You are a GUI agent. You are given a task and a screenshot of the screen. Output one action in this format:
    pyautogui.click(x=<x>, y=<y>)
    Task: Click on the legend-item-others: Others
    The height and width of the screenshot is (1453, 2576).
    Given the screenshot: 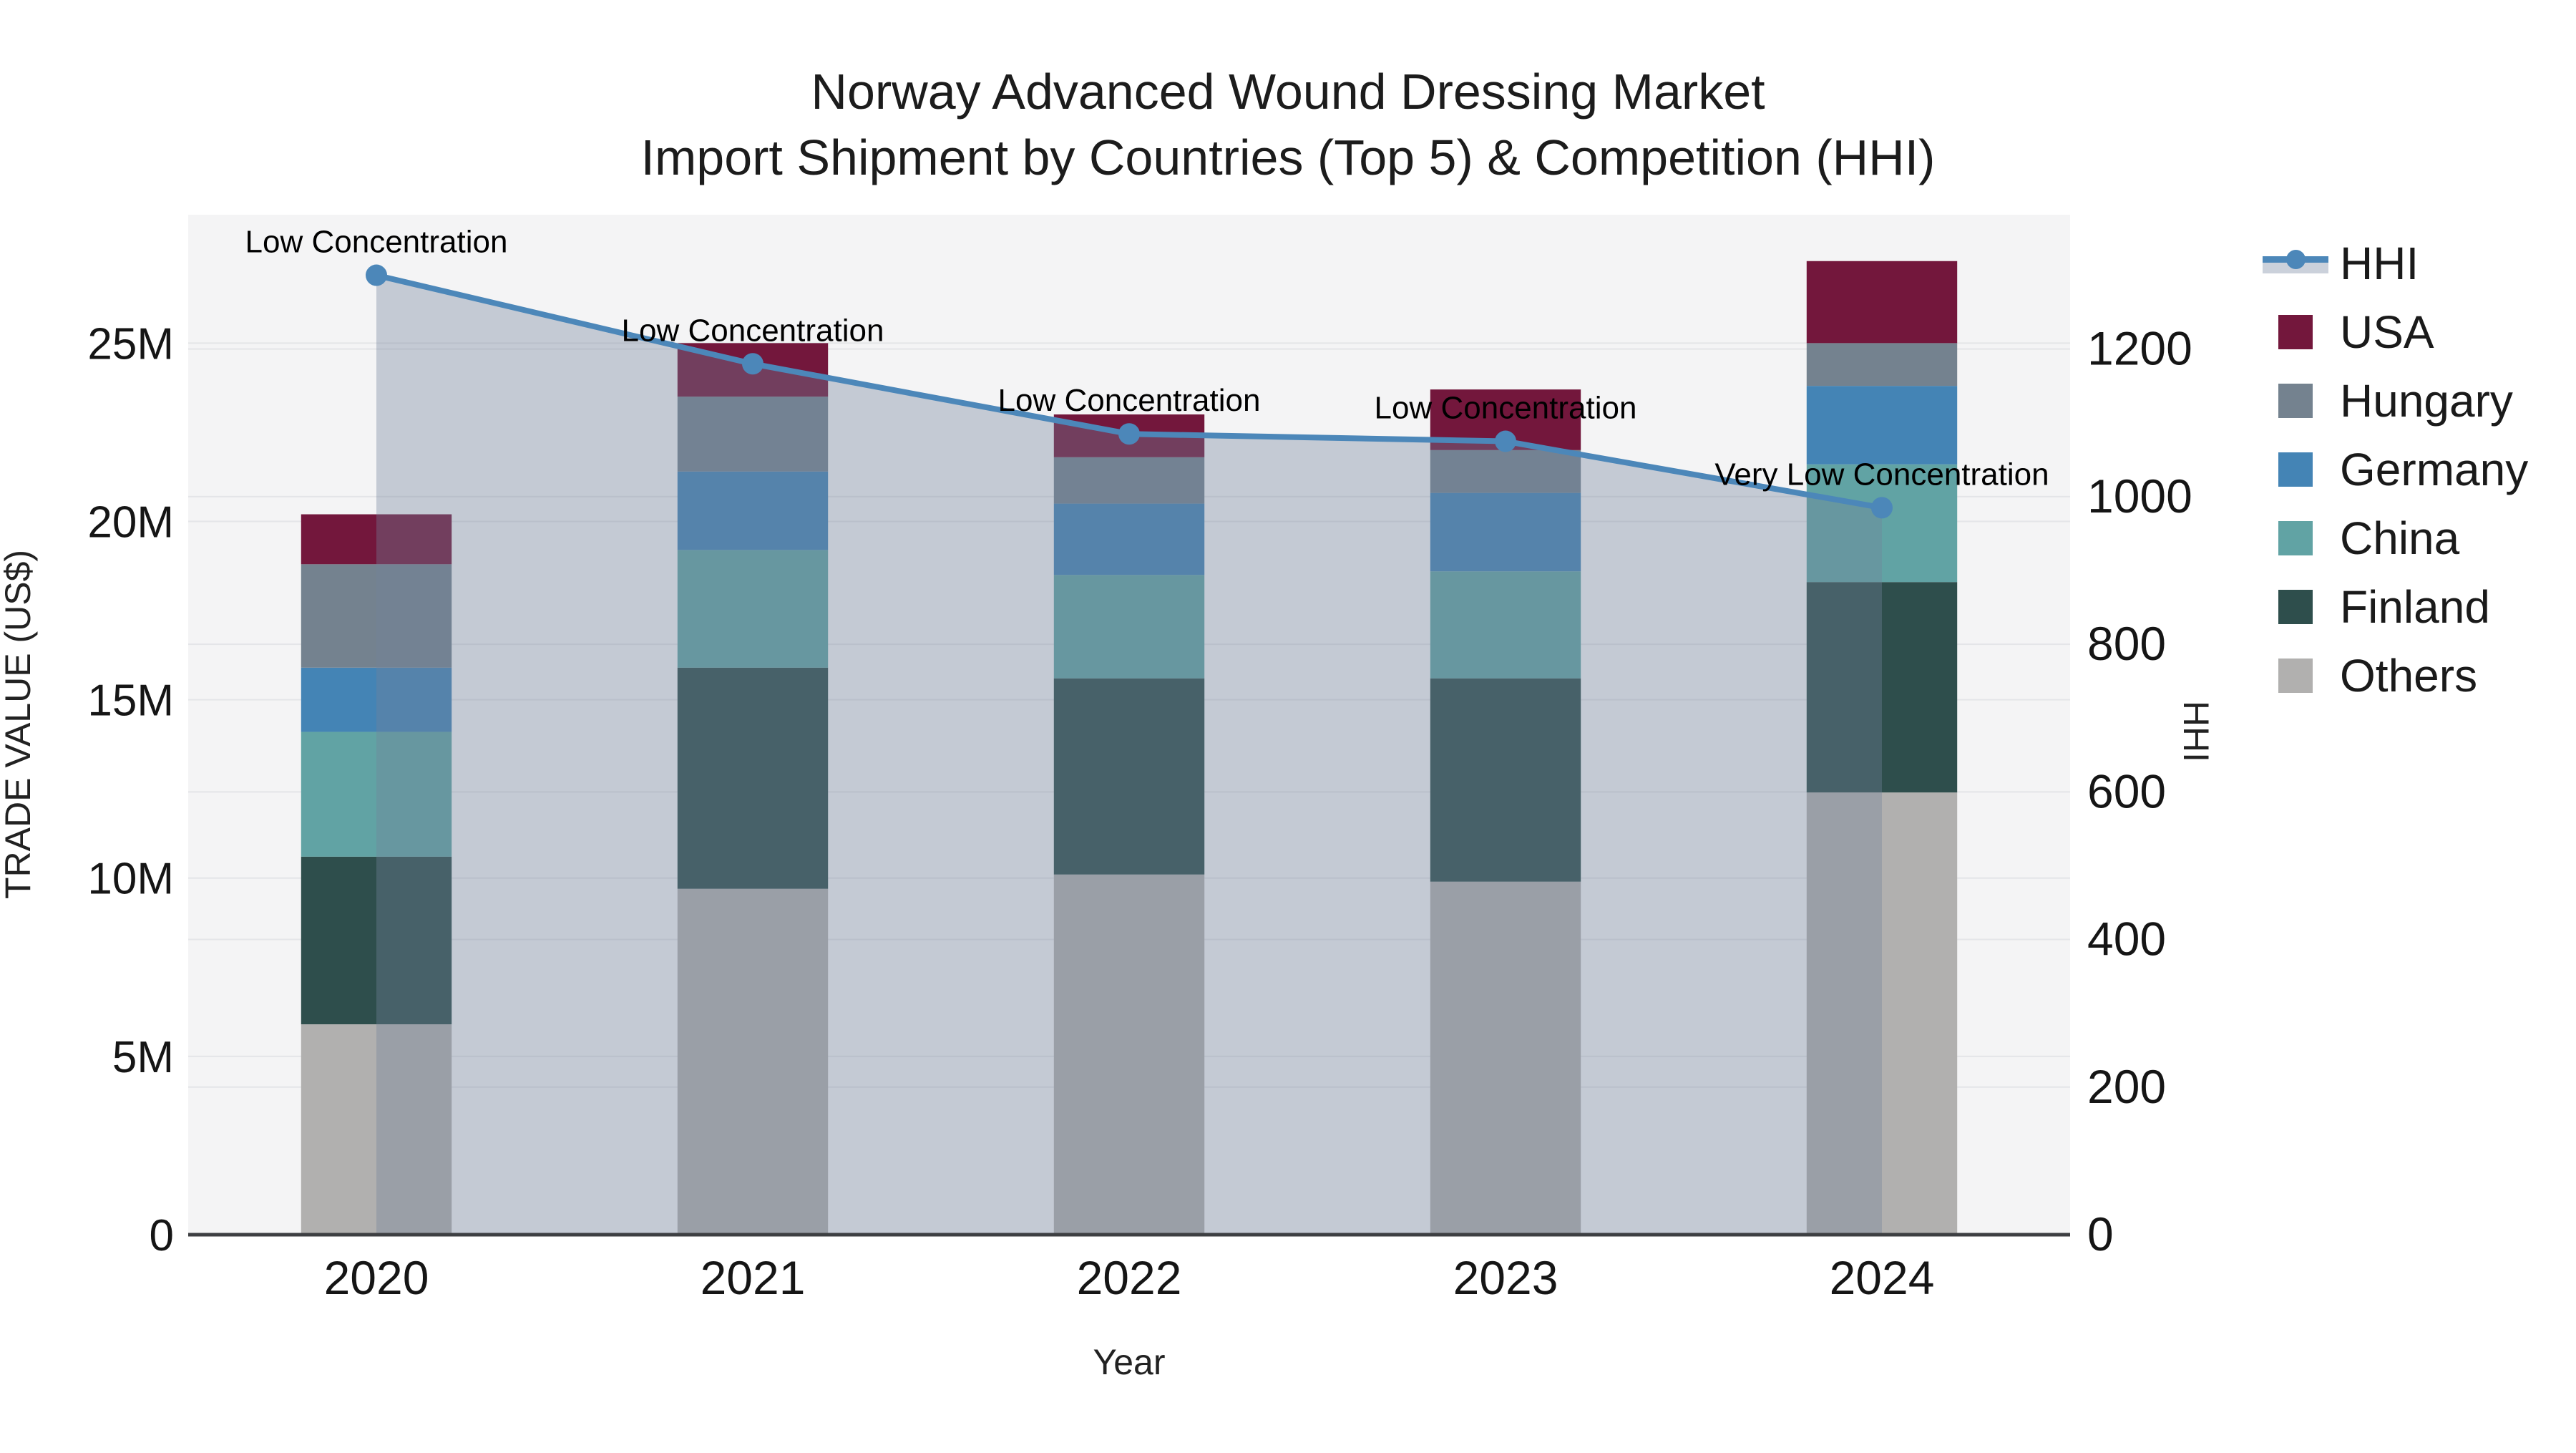 What is the action you would take?
    pyautogui.click(x=2394, y=675)
    